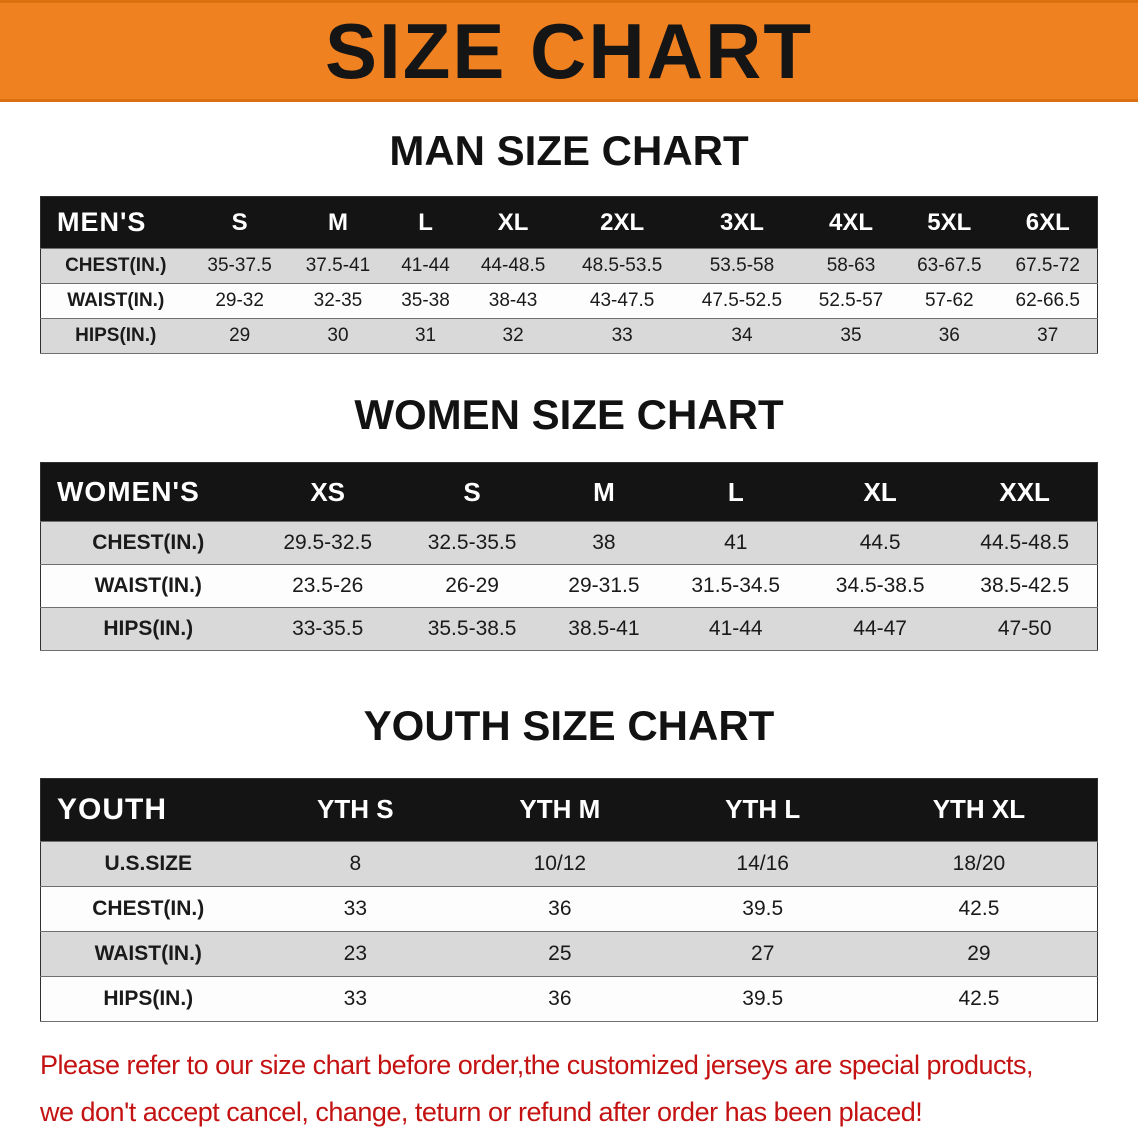 This screenshot has width=1138, height=1142. Describe the element at coordinates (239, 266) in the screenshot. I see `size-value-cell: 35-37.5` at that location.